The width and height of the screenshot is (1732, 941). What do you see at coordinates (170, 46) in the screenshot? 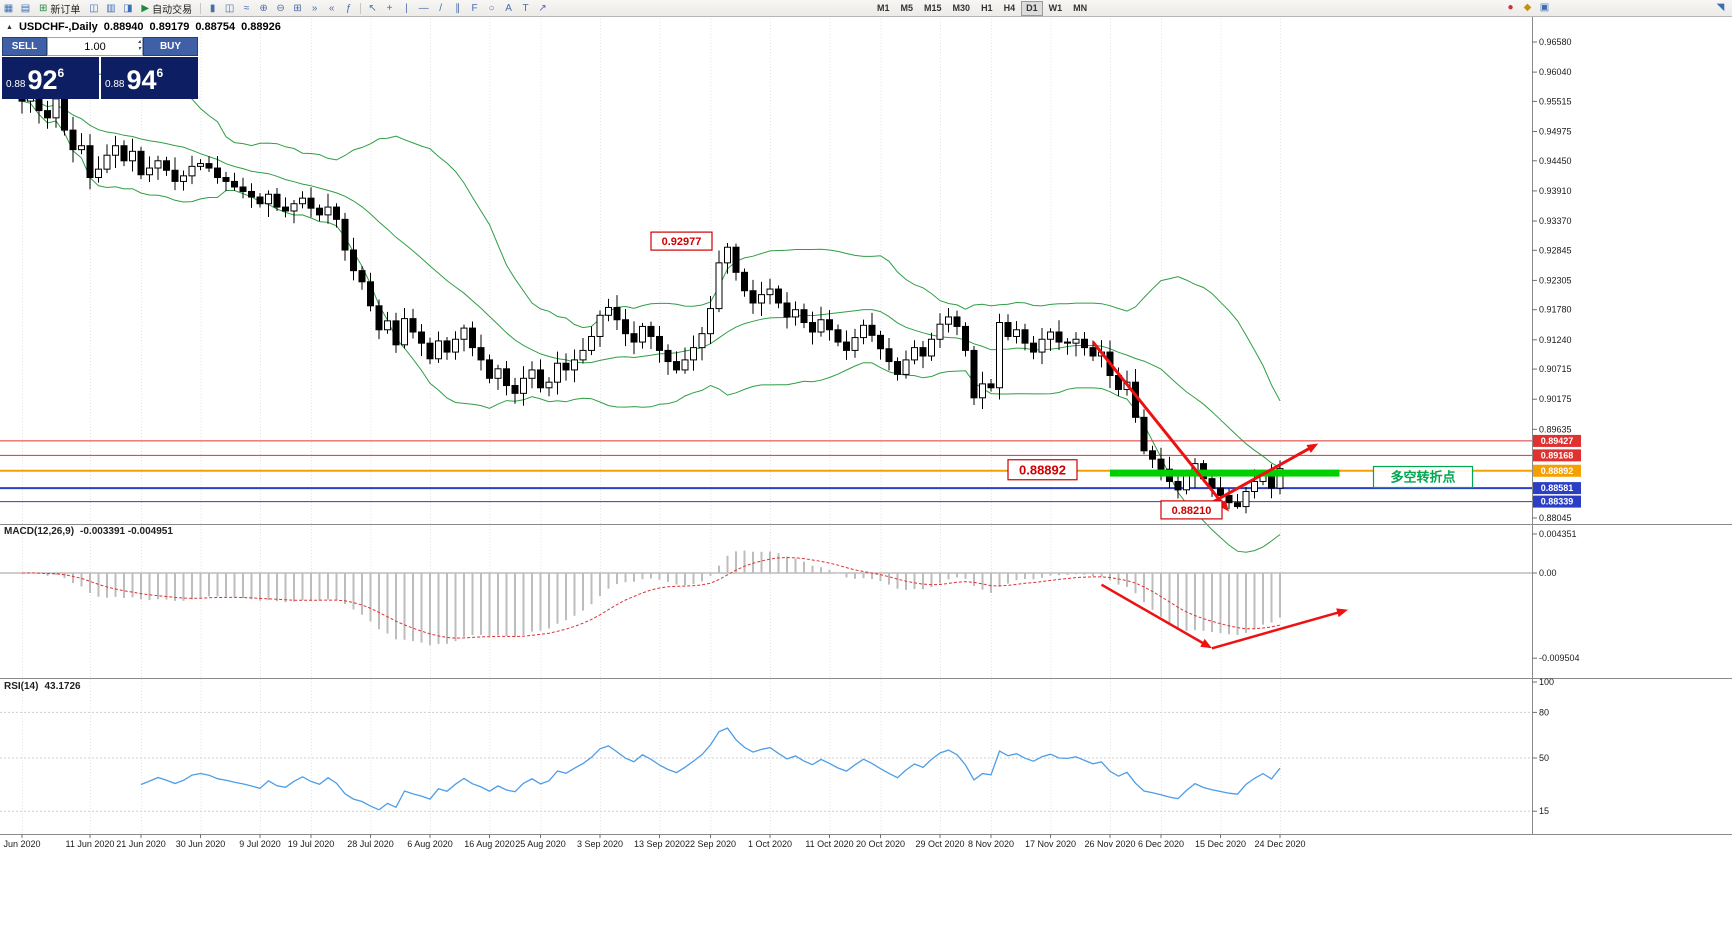
I see `buy-button: BUY` at bounding box center [170, 46].